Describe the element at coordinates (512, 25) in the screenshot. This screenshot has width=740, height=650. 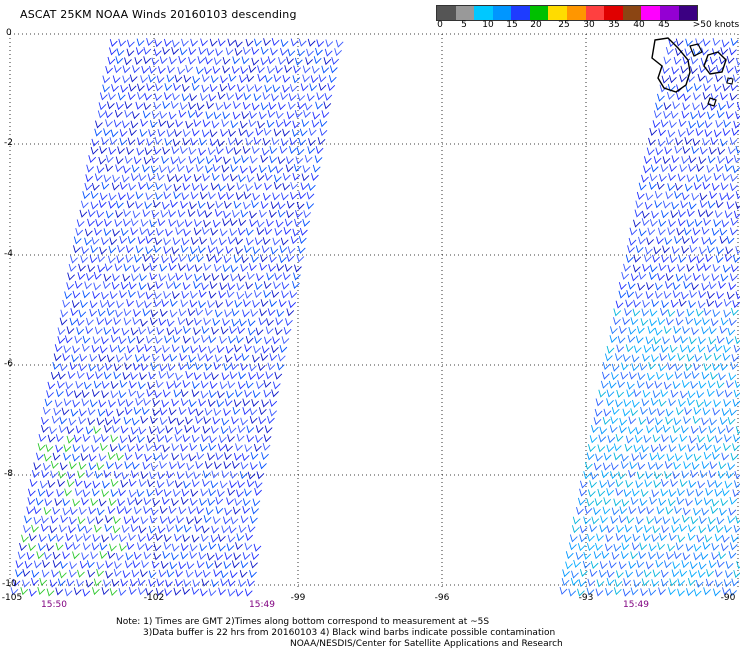
I see `legend-label: 15` at that location.